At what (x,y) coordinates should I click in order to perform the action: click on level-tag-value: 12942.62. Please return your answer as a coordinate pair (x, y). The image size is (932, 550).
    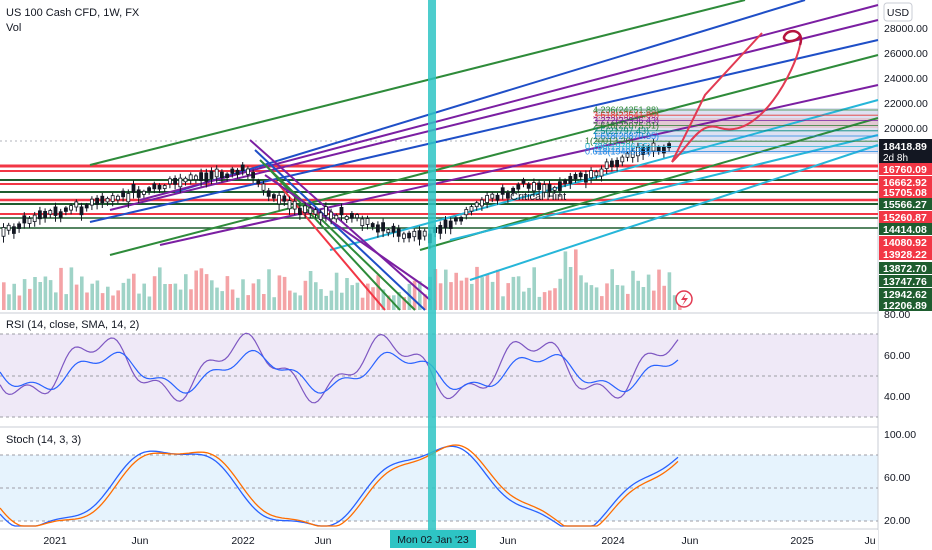
    Looking at the image, I should click on (905, 295).